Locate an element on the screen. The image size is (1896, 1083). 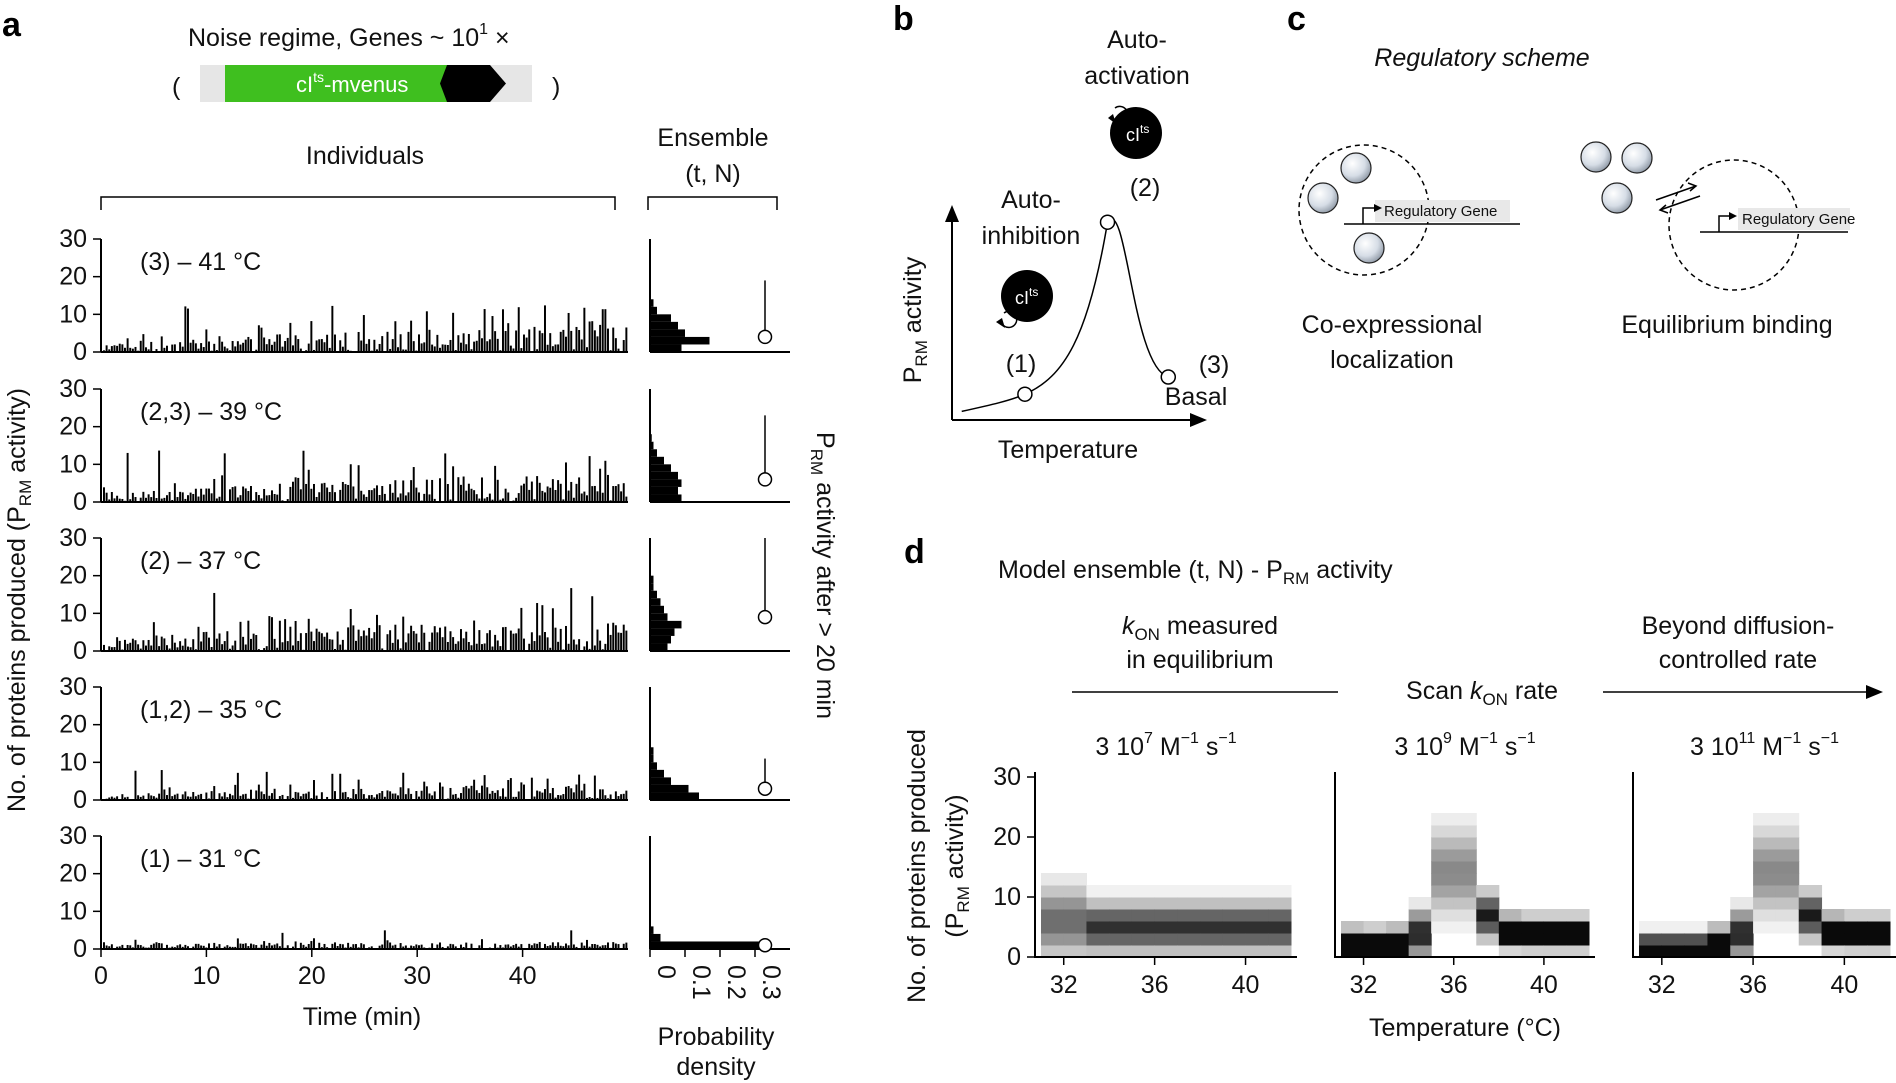
time-tick-label: 10 is located at coordinates (206, 976).